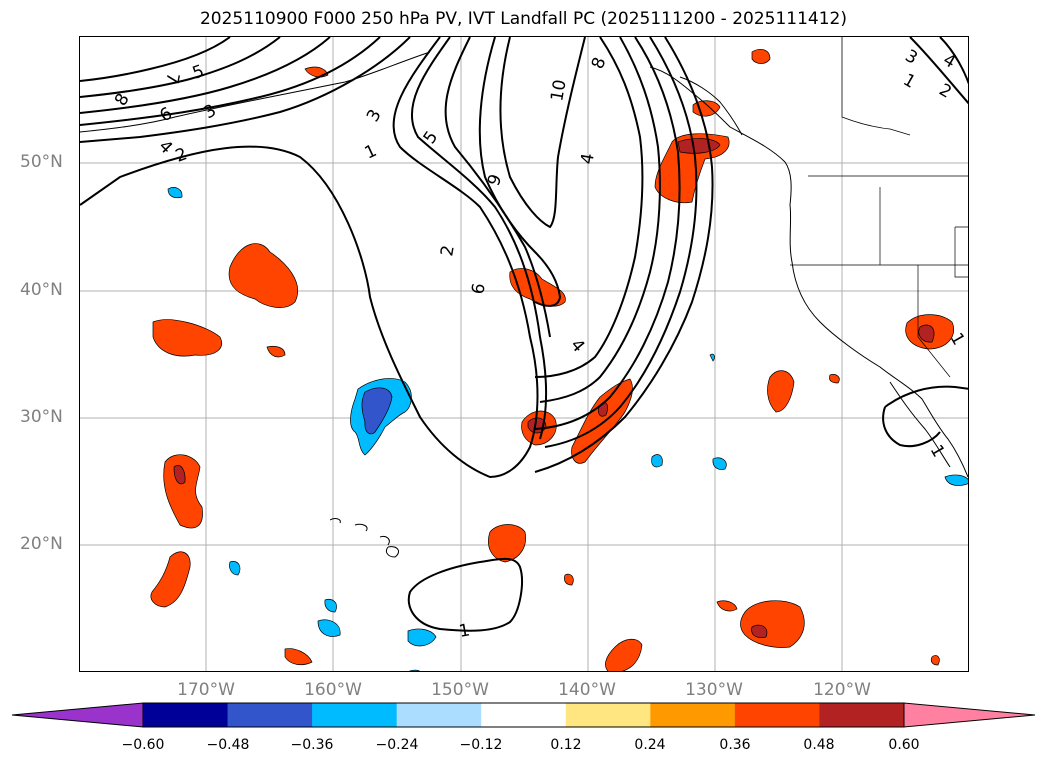 This screenshot has height=765, width=1047. Describe the element at coordinates (819, 745) in the screenshot. I see `colorbar-tick-label: 0.48` at that location.